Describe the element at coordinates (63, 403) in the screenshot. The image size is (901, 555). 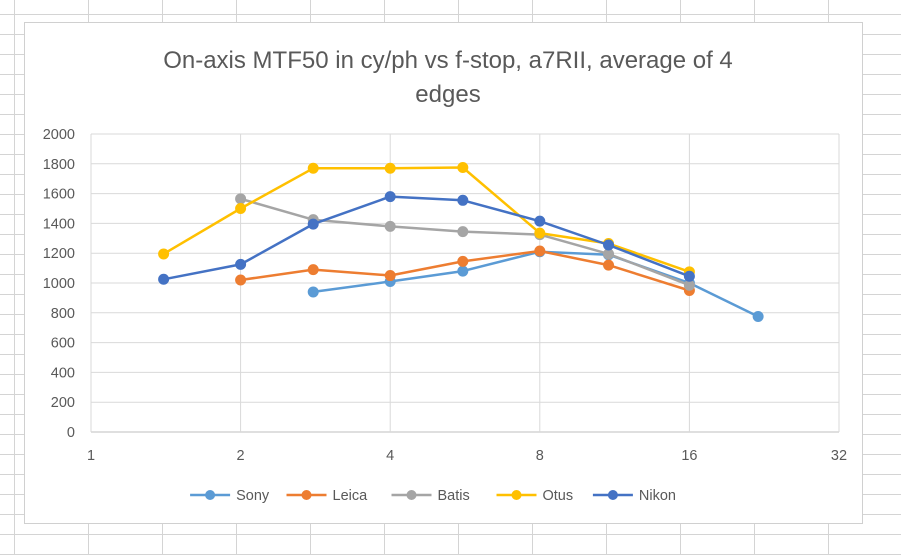
I see `y-tick-label: 200` at that location.